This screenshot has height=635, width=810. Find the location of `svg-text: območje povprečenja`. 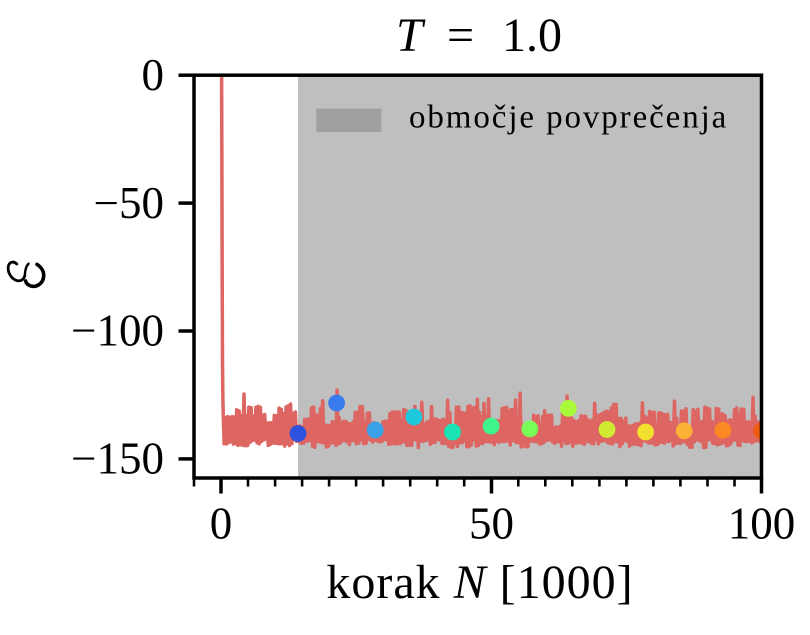

svg-text: območje povprečenja is located at coordinates (568, 118).